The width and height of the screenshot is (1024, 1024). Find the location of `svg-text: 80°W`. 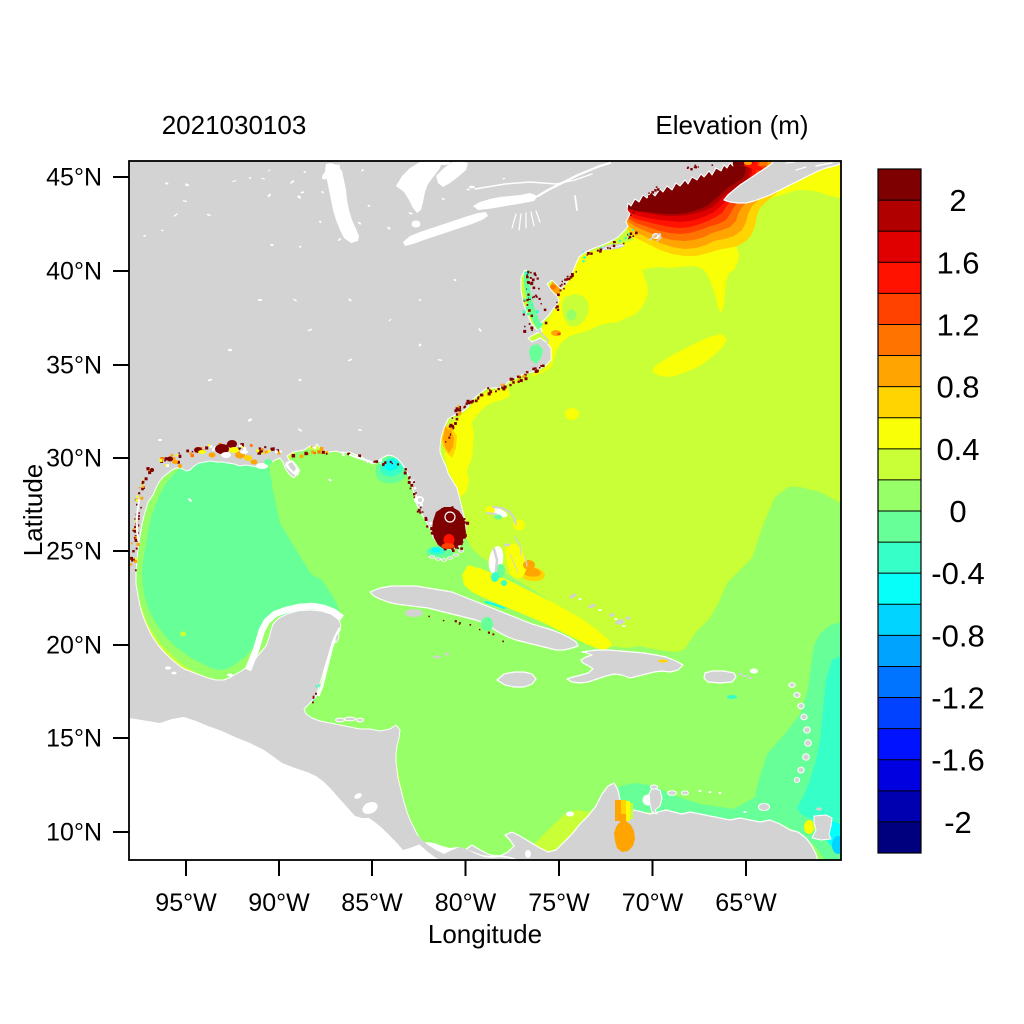

svg-text: 80°W is located at coordinates (466, 903).